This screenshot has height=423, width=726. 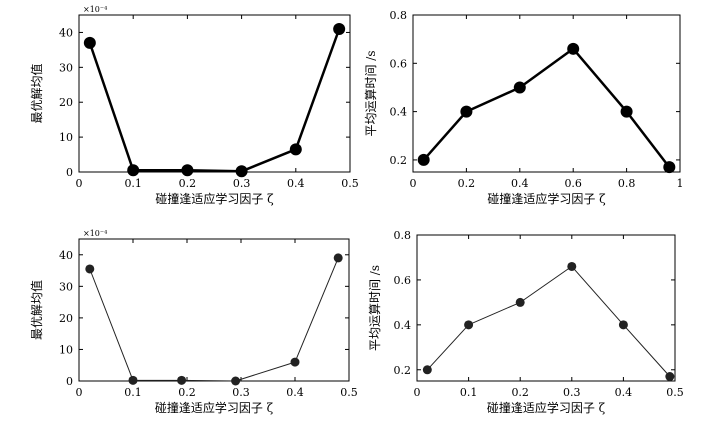 I want to click on x-tick-label: 0.8, so click(x=627, y=183).